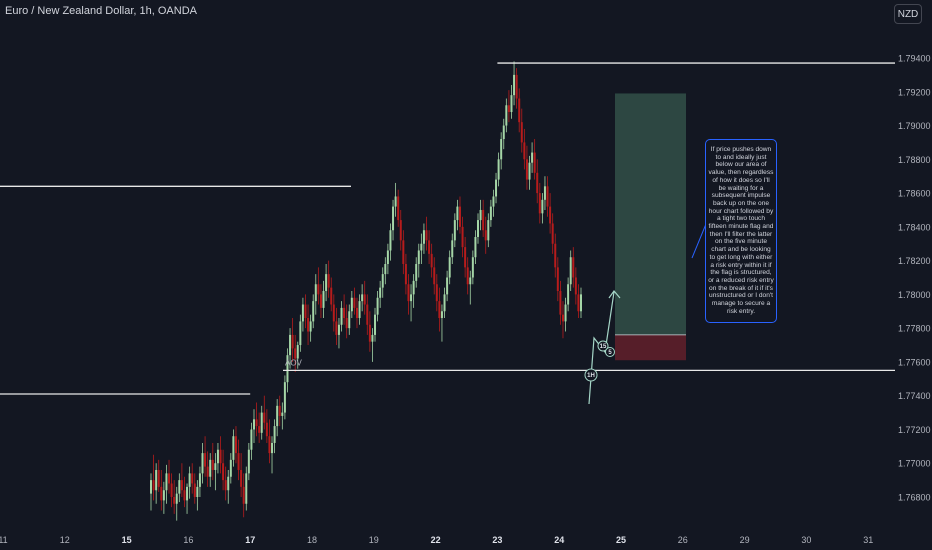 The image size is (932, 550). I want to click on y-tick-label: 1.76800, so click(914, 498).